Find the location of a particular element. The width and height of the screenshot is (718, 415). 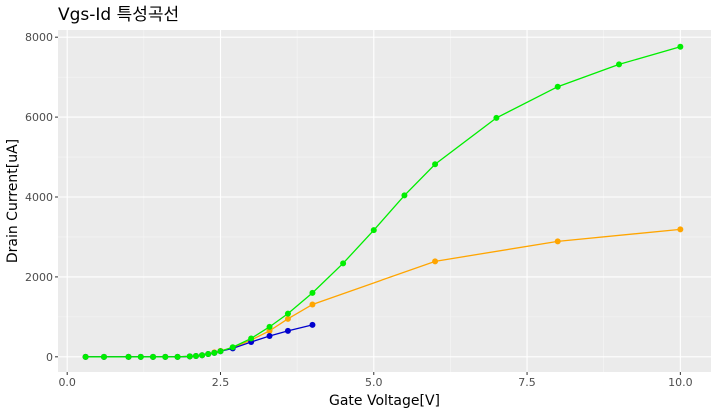

y-axis-title: Drain Current[uA] is located at coordinates (13, 201).